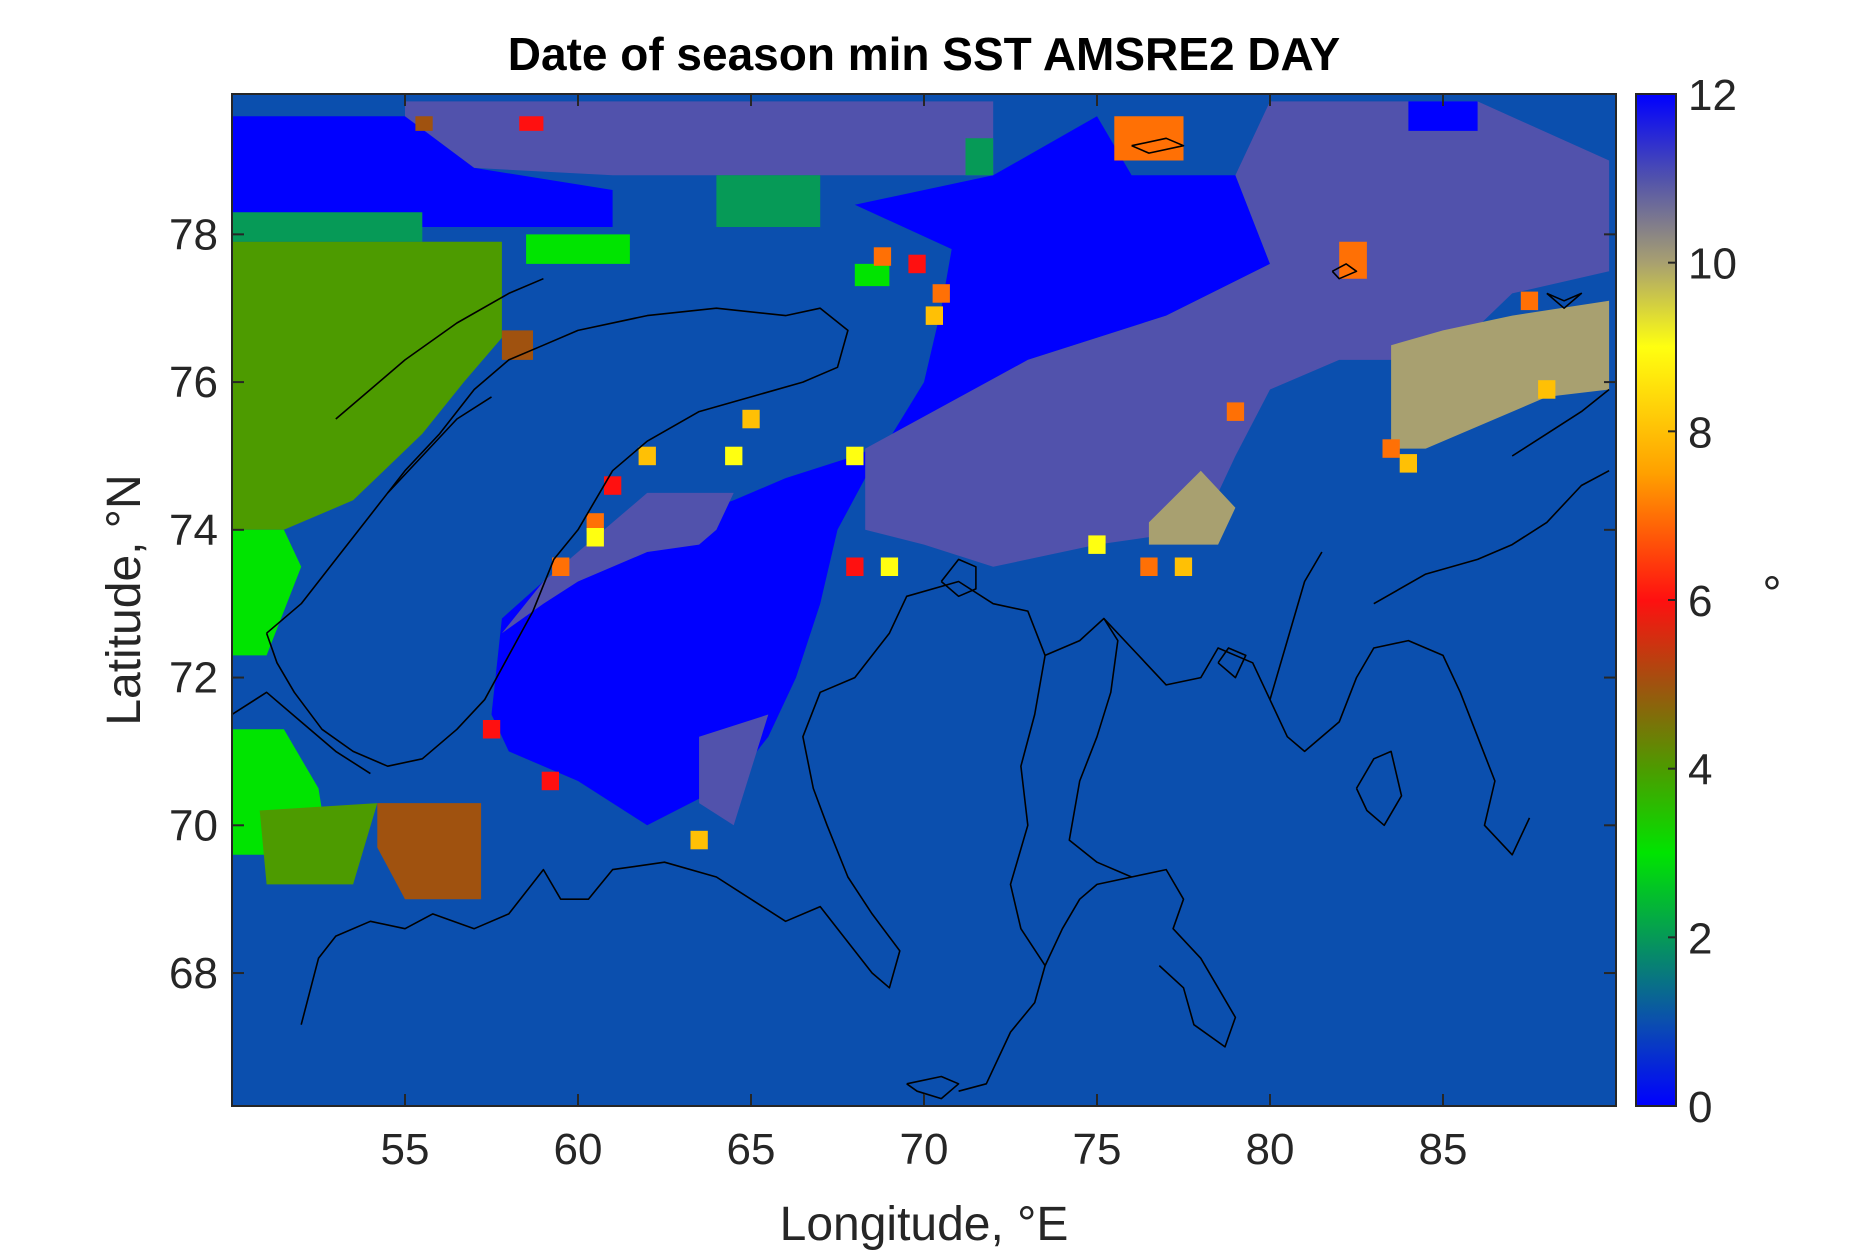  I want to click on colorbar-tick-label: 10, so click(1712, 264).